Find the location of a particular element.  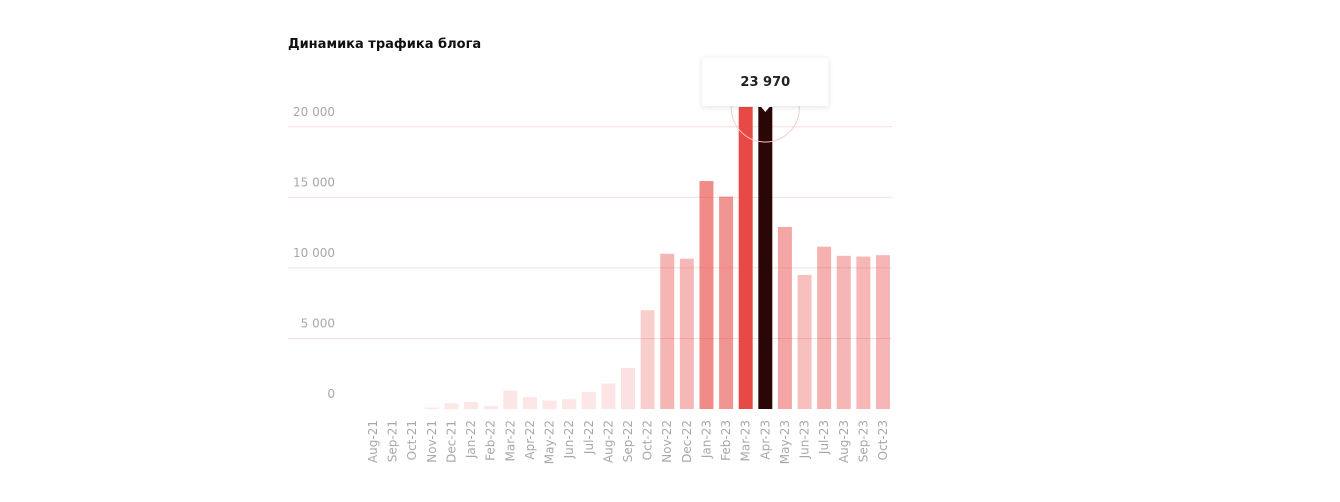

x-tick-label: Sep-21 is located at coordinates (393, 441).